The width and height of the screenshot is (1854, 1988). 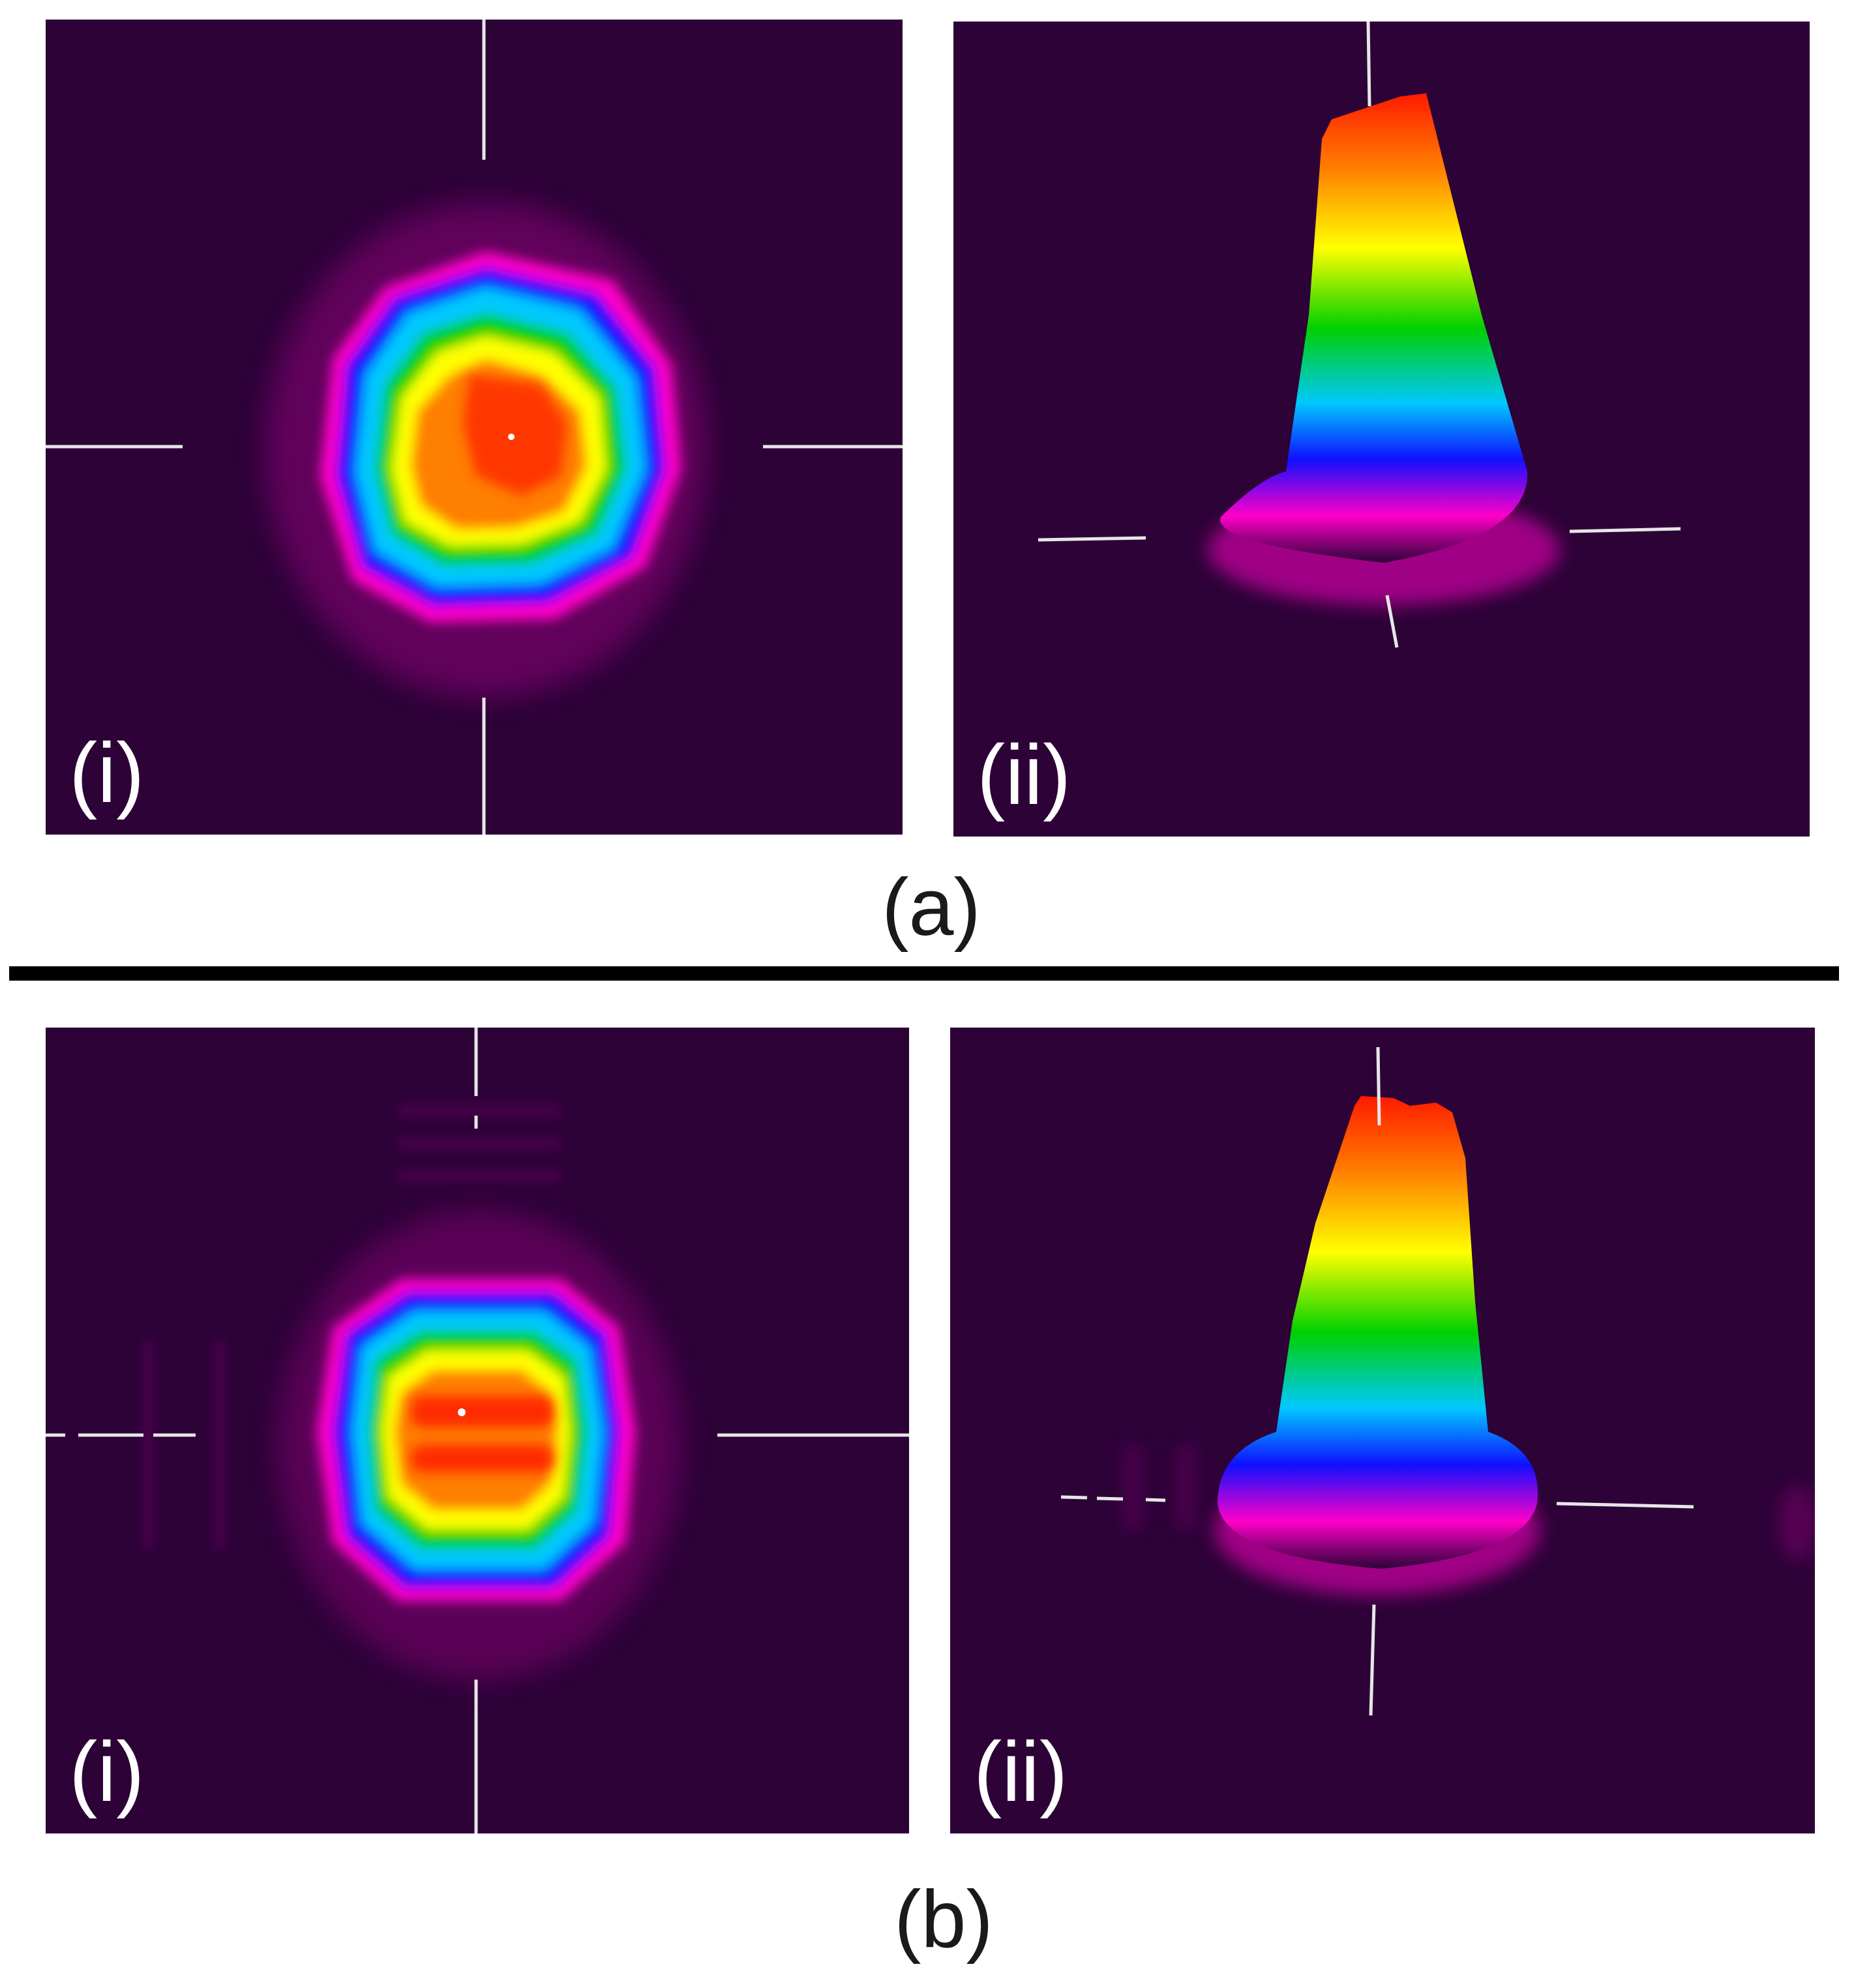 What do you see at coordinates (931, 908) in the screenshot?
I see `figure-caption-a: (a)` at bounding box center [931, 908].